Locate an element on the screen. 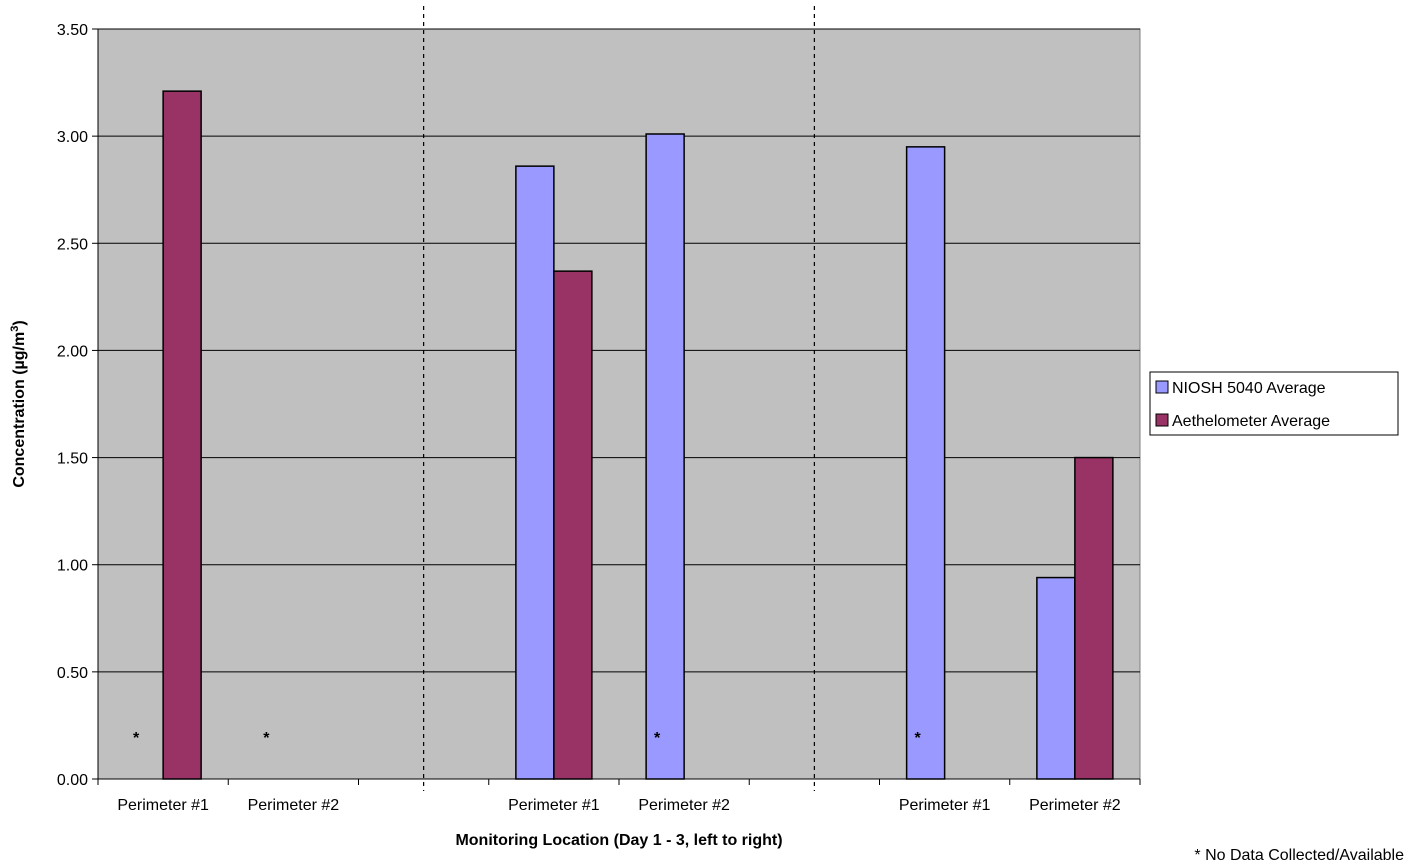  footnote: * No Data Collected/Available is located at coordinates (1299, 855).